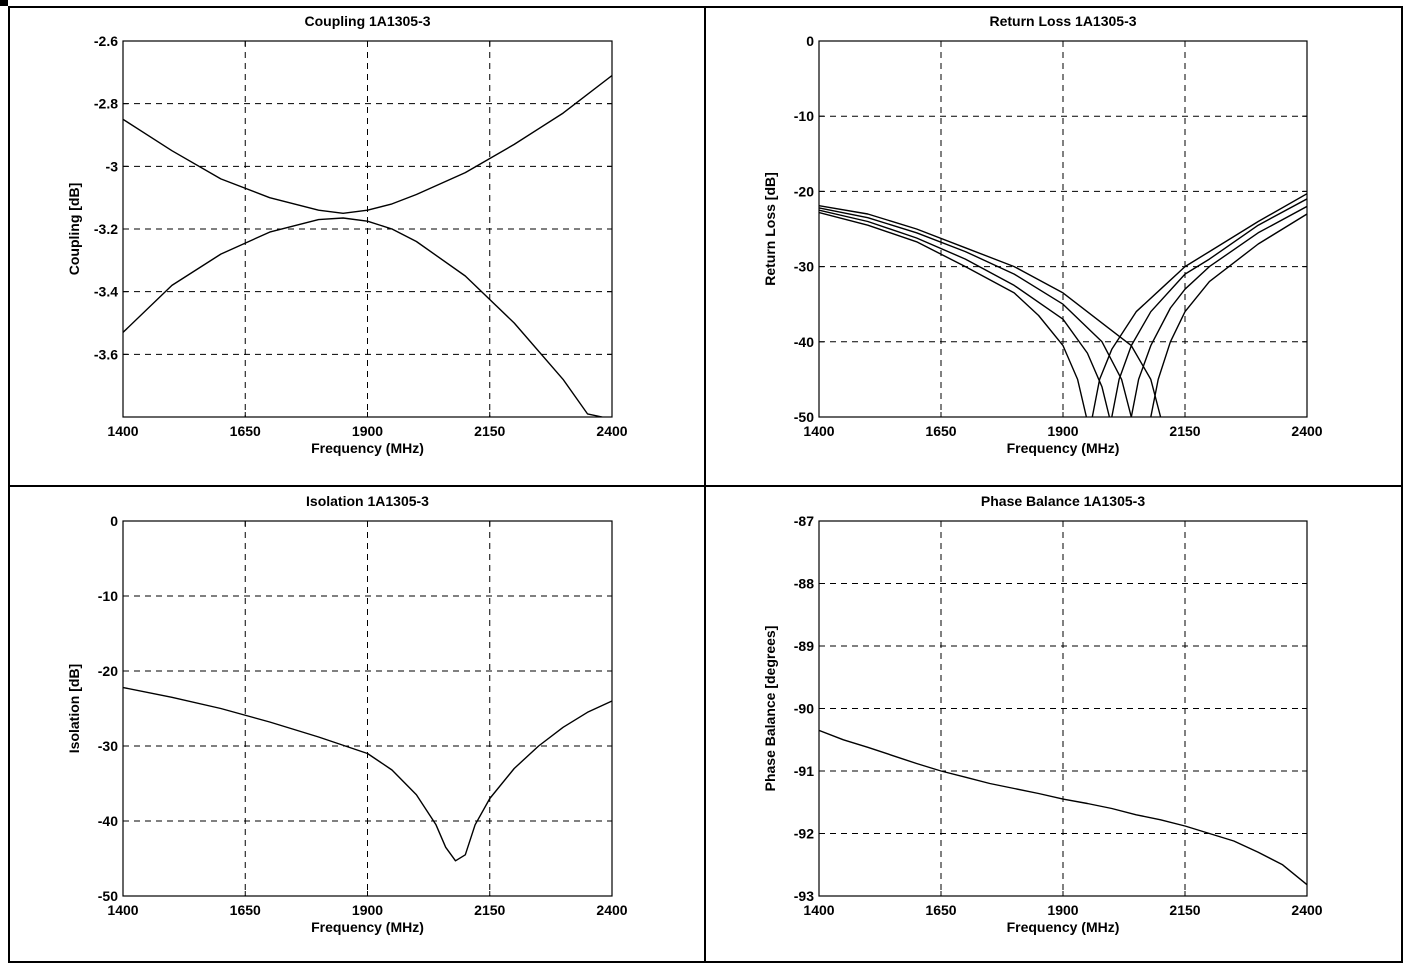 The height and width of the screenshot is (963, 1403). What do you see at coordinates (804, 709) in the screenshot?
I see `y-tick-label: -90` at bounding box center [804, 709].